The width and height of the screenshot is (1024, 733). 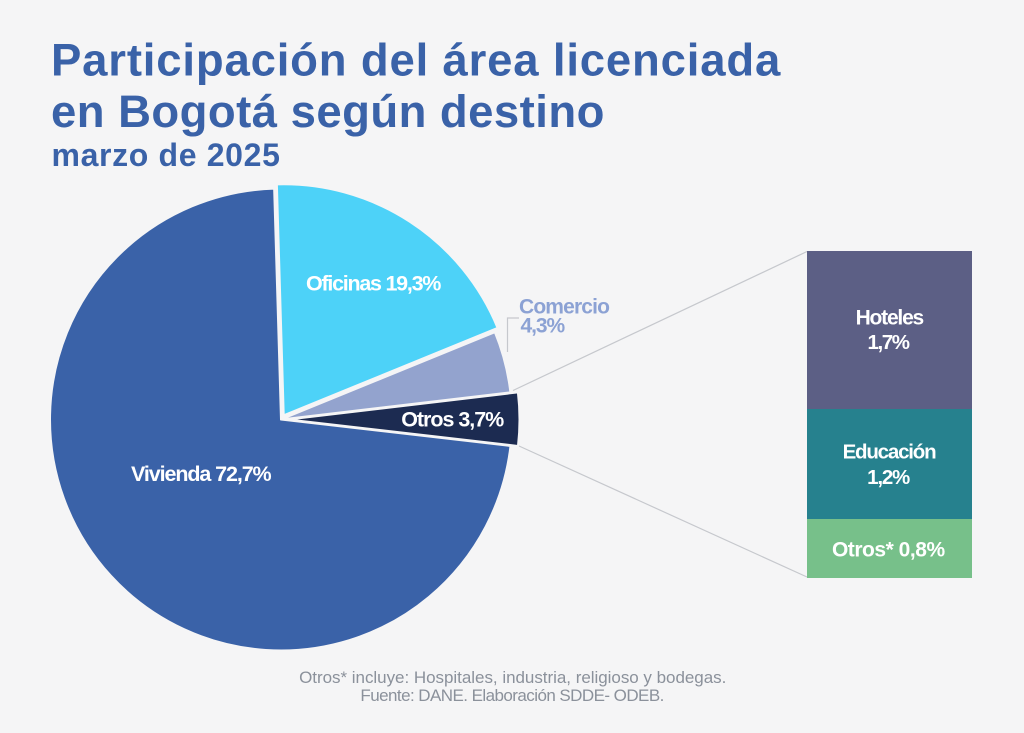 What do you see at coordinates (543, 326) in the screenshot?
I see `svg-text: 4,3%` at bounding box center [543, 326].